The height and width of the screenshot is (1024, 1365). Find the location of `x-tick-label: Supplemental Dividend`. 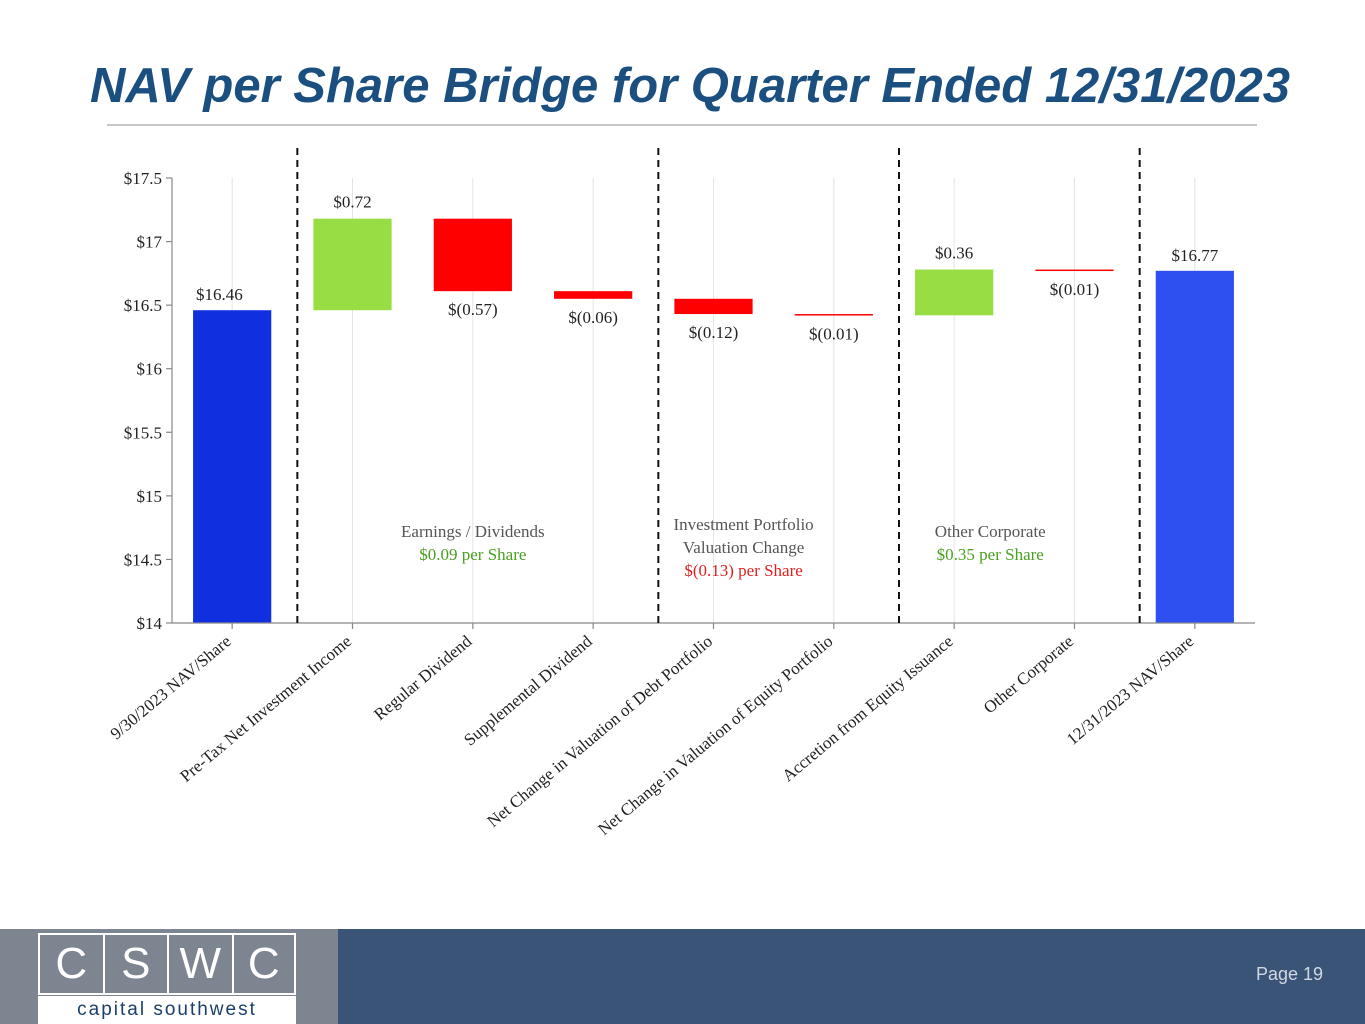

x-tick-label: Supplemental Dividend is located at coordinates (528, 690).